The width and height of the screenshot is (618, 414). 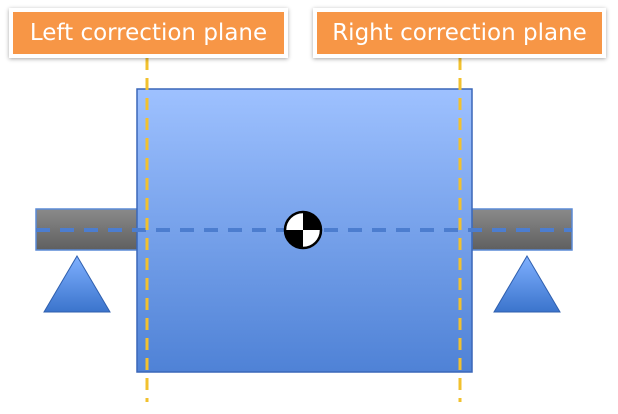 What do you see at coordinates (303, 230) in the screenshot?
I see `center-of-mass-icon` at bounding box center [303, 230].